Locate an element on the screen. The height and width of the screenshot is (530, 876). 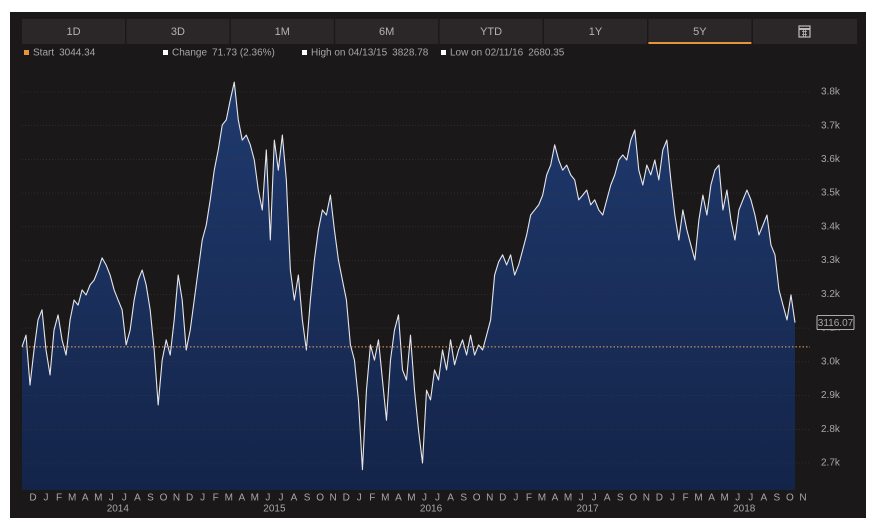
calendar-button is located at coordinates (805, 31).